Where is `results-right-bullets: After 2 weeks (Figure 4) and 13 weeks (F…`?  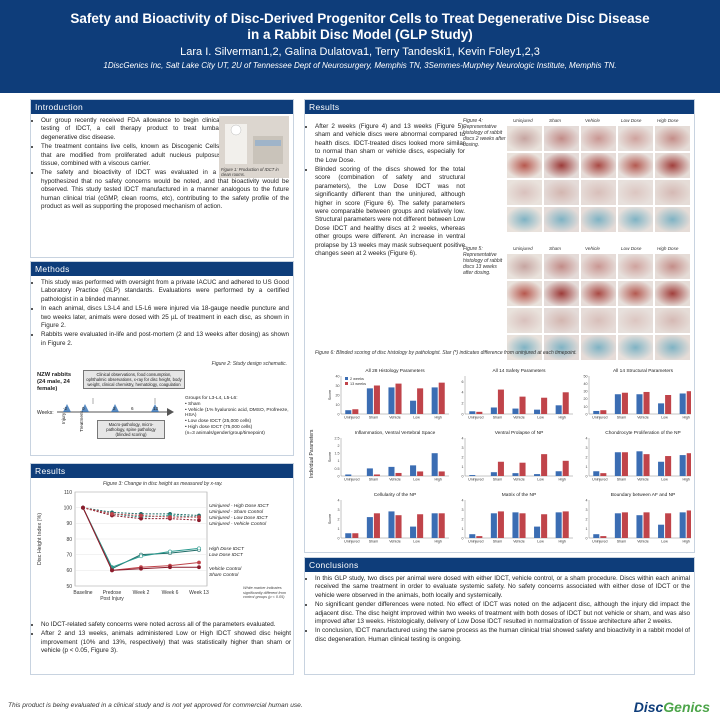
results-right-bullets: After 2 weeks (Figure 4) and 13 weeks (F… is located at coordinates (385, 191).